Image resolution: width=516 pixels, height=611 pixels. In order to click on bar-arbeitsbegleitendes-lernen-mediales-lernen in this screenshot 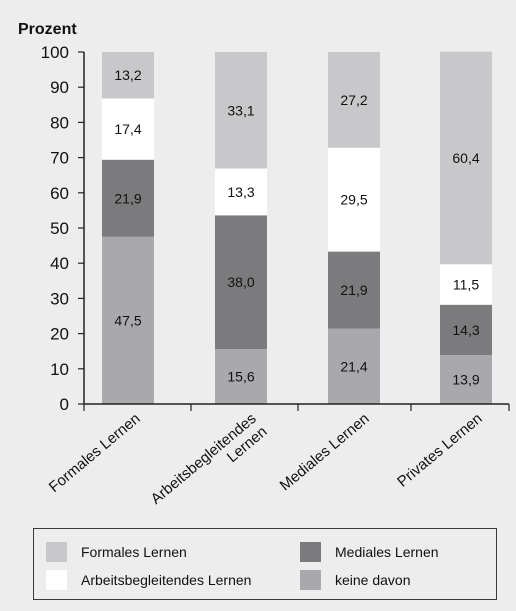, I will do `click(241, 282)`.